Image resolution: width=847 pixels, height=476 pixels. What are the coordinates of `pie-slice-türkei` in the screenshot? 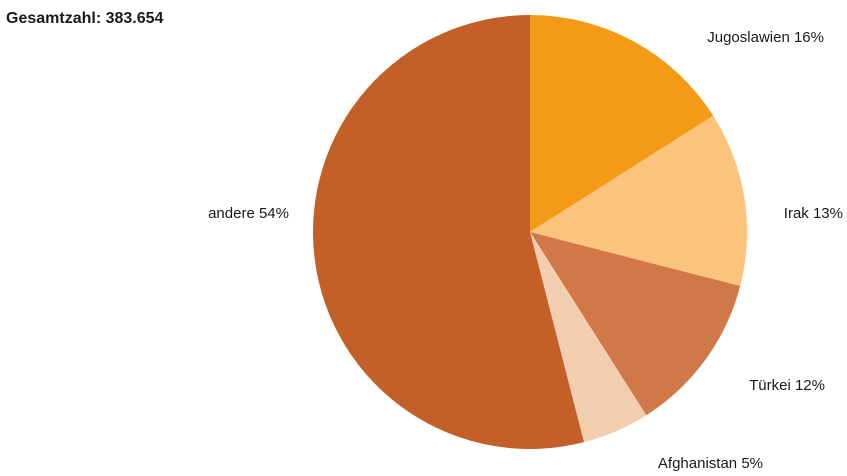 It's located at (635, 324).